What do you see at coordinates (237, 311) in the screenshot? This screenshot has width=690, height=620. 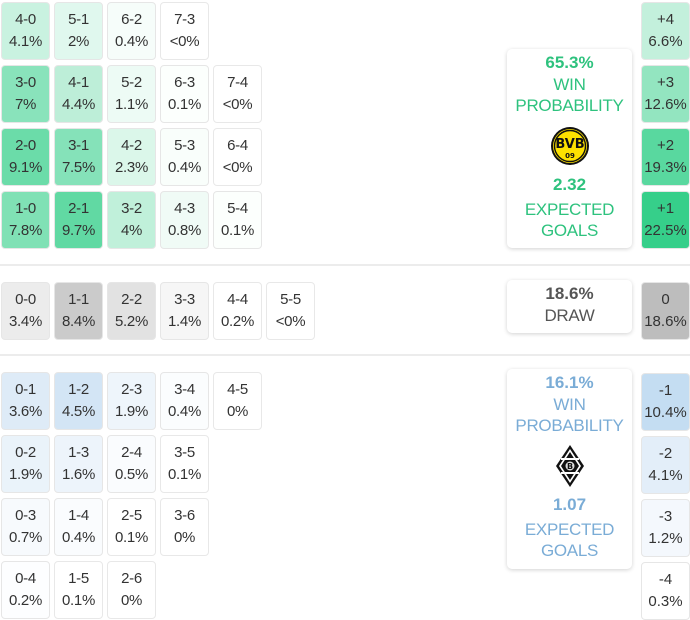 I see `score-cell-4-4: 4-4 0.2%` at bounding box center [237, 311].